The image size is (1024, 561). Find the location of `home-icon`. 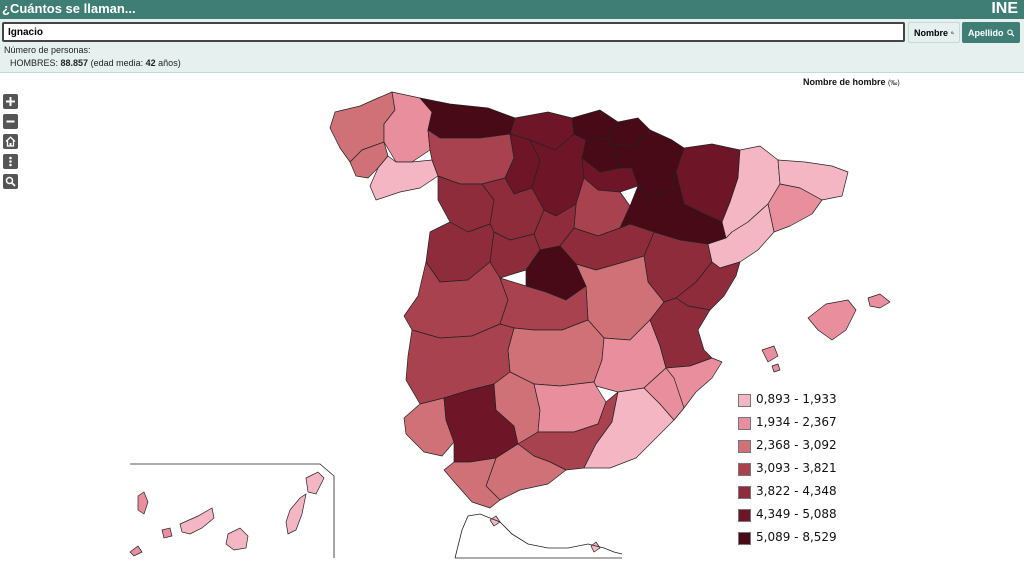

home-icon is located at coordinates (10, 141).